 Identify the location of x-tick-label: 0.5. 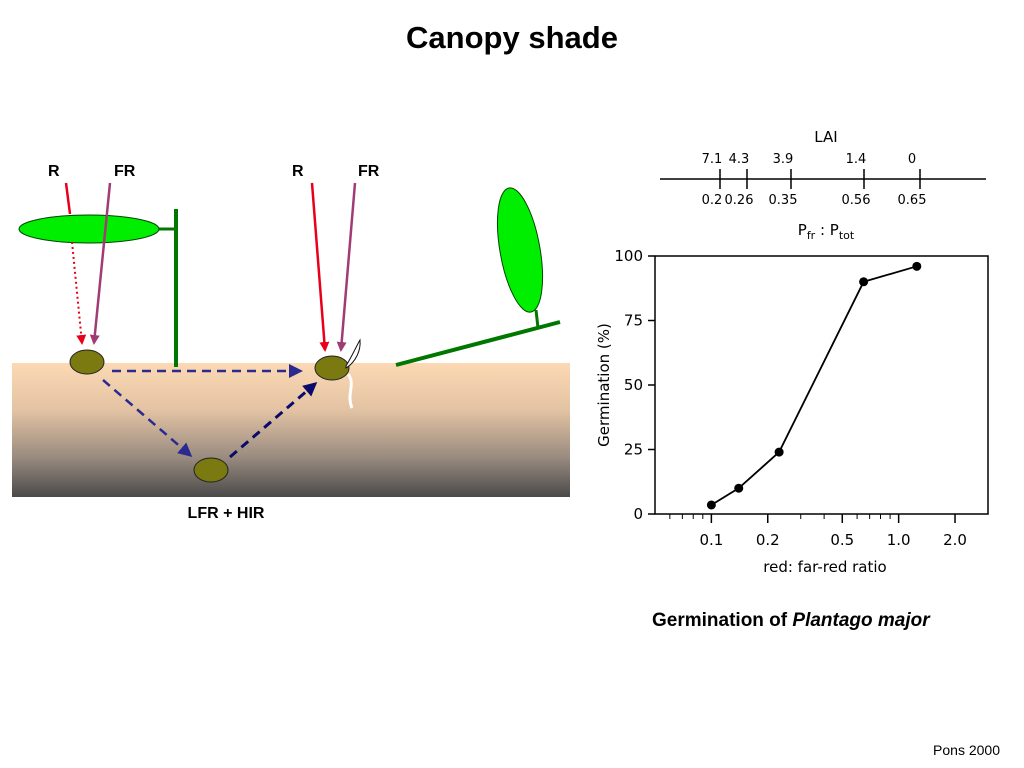
(842, 540).